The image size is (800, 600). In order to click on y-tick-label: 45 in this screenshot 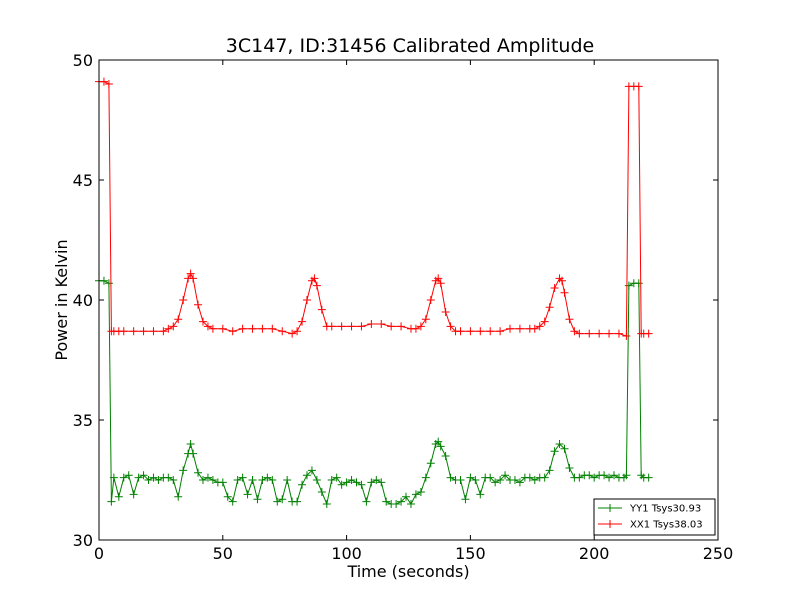, I will do `click(83, 180)`.